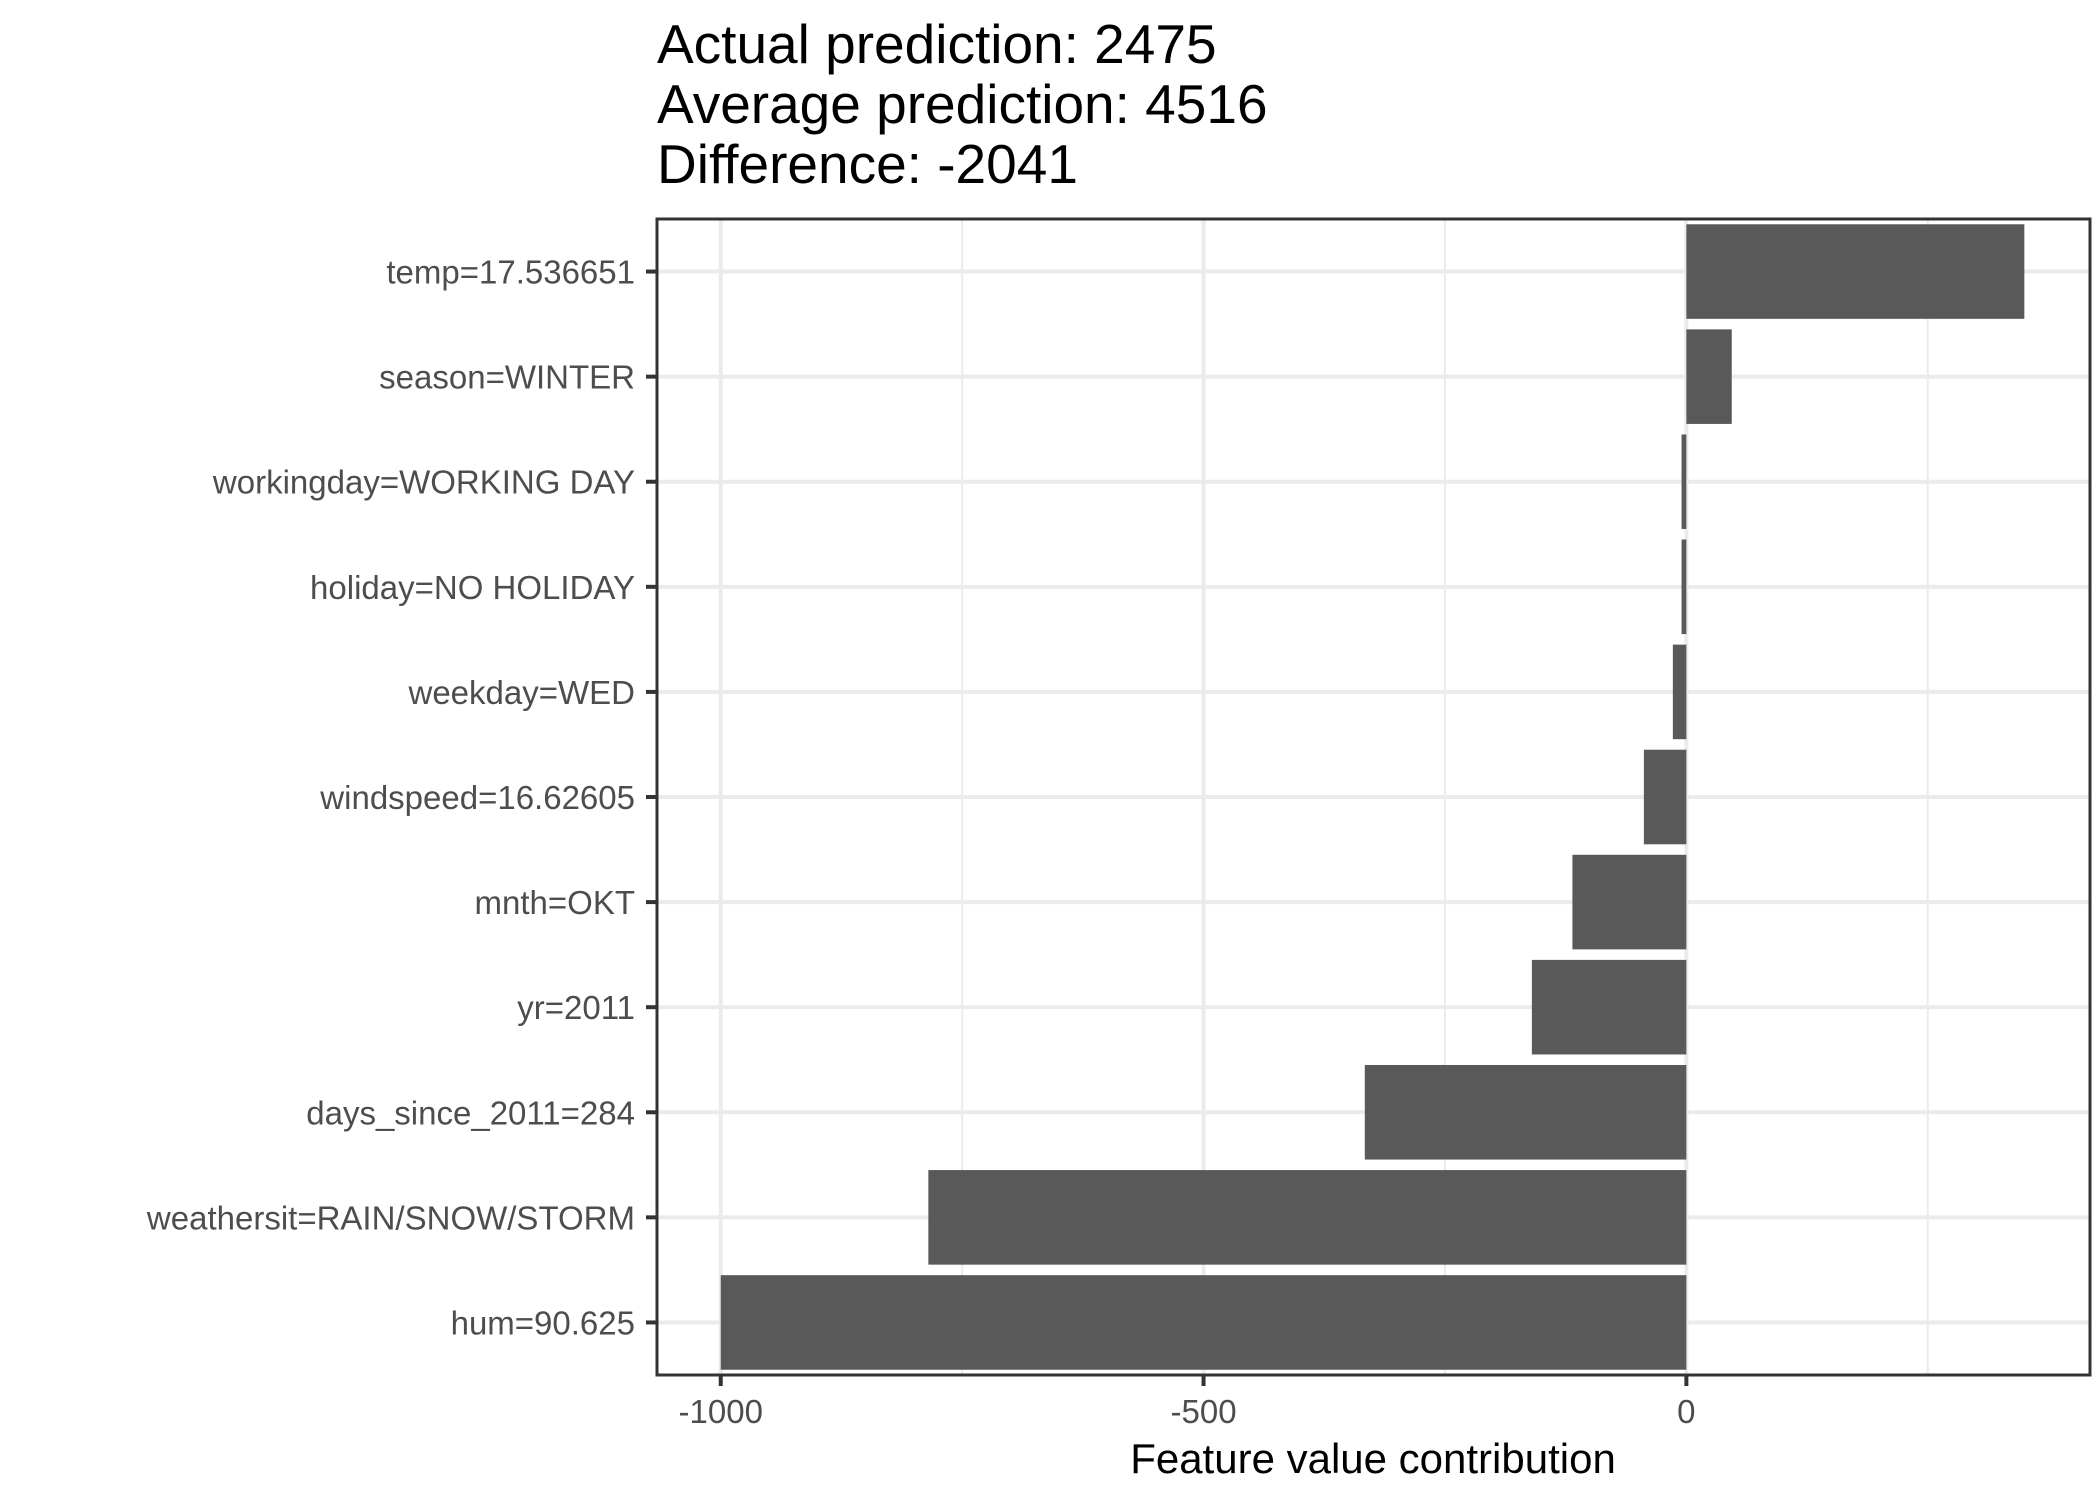 Image resolution: width=2100 pixels, height=1500 pixels. What do you see at coordinates (1686, 1411) in the screenshot?
I see `x-tick-label: 0` at bounding box center [1686, 1411].